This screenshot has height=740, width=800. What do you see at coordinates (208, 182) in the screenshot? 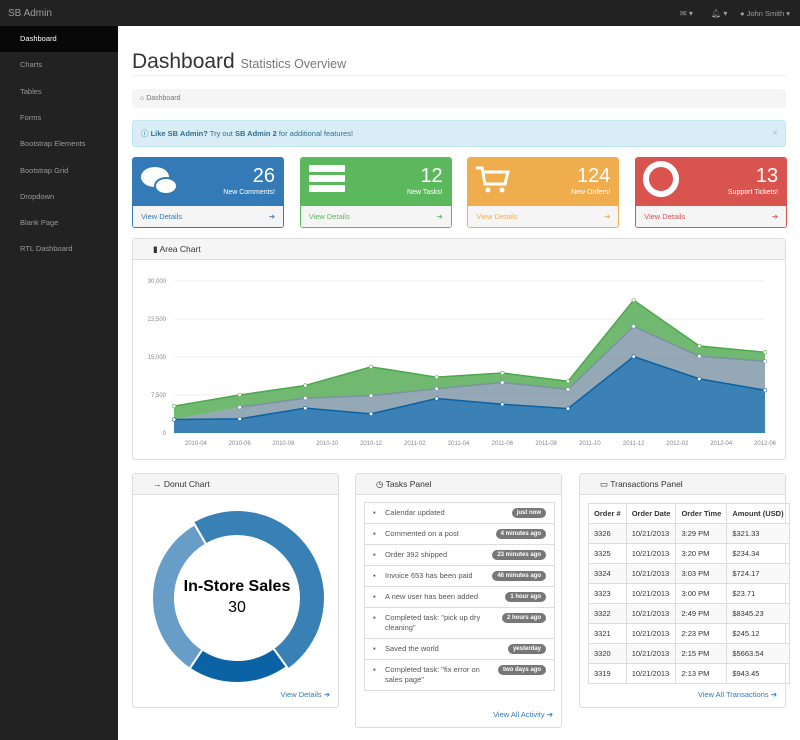
I see `stat-heading: 26 New Comments!` at bounding box center [208, 182].